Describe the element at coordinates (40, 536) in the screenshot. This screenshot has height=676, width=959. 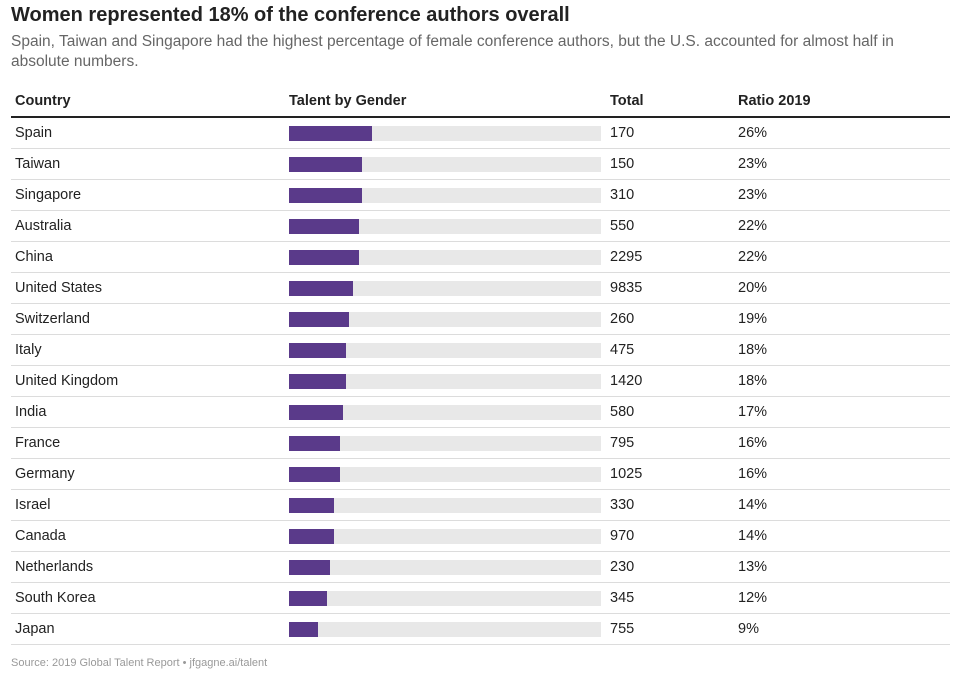
I see `country-label: Canada` at that location.